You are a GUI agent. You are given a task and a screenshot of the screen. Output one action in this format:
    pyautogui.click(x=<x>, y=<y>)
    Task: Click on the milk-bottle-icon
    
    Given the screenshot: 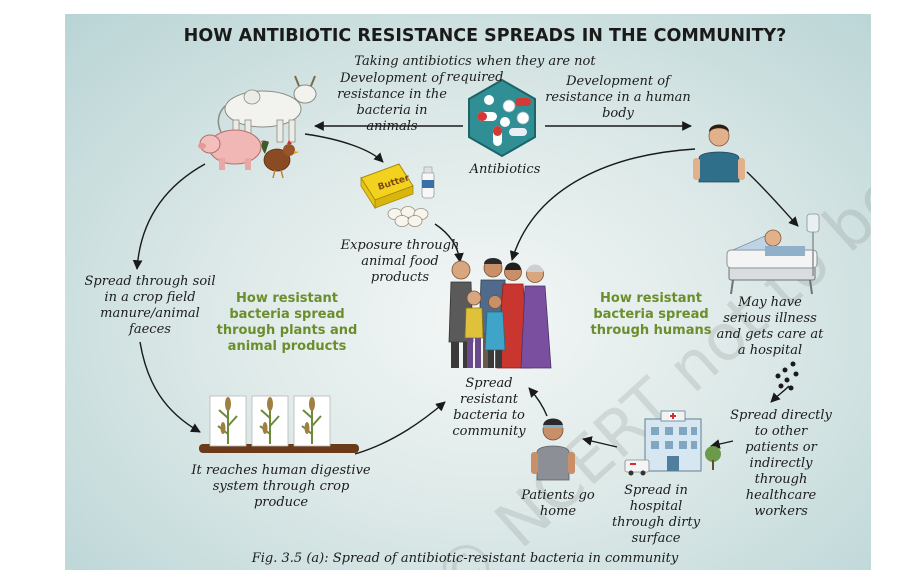 What is the action you would take?
    pyautogui.click(x=428, y=182)
    